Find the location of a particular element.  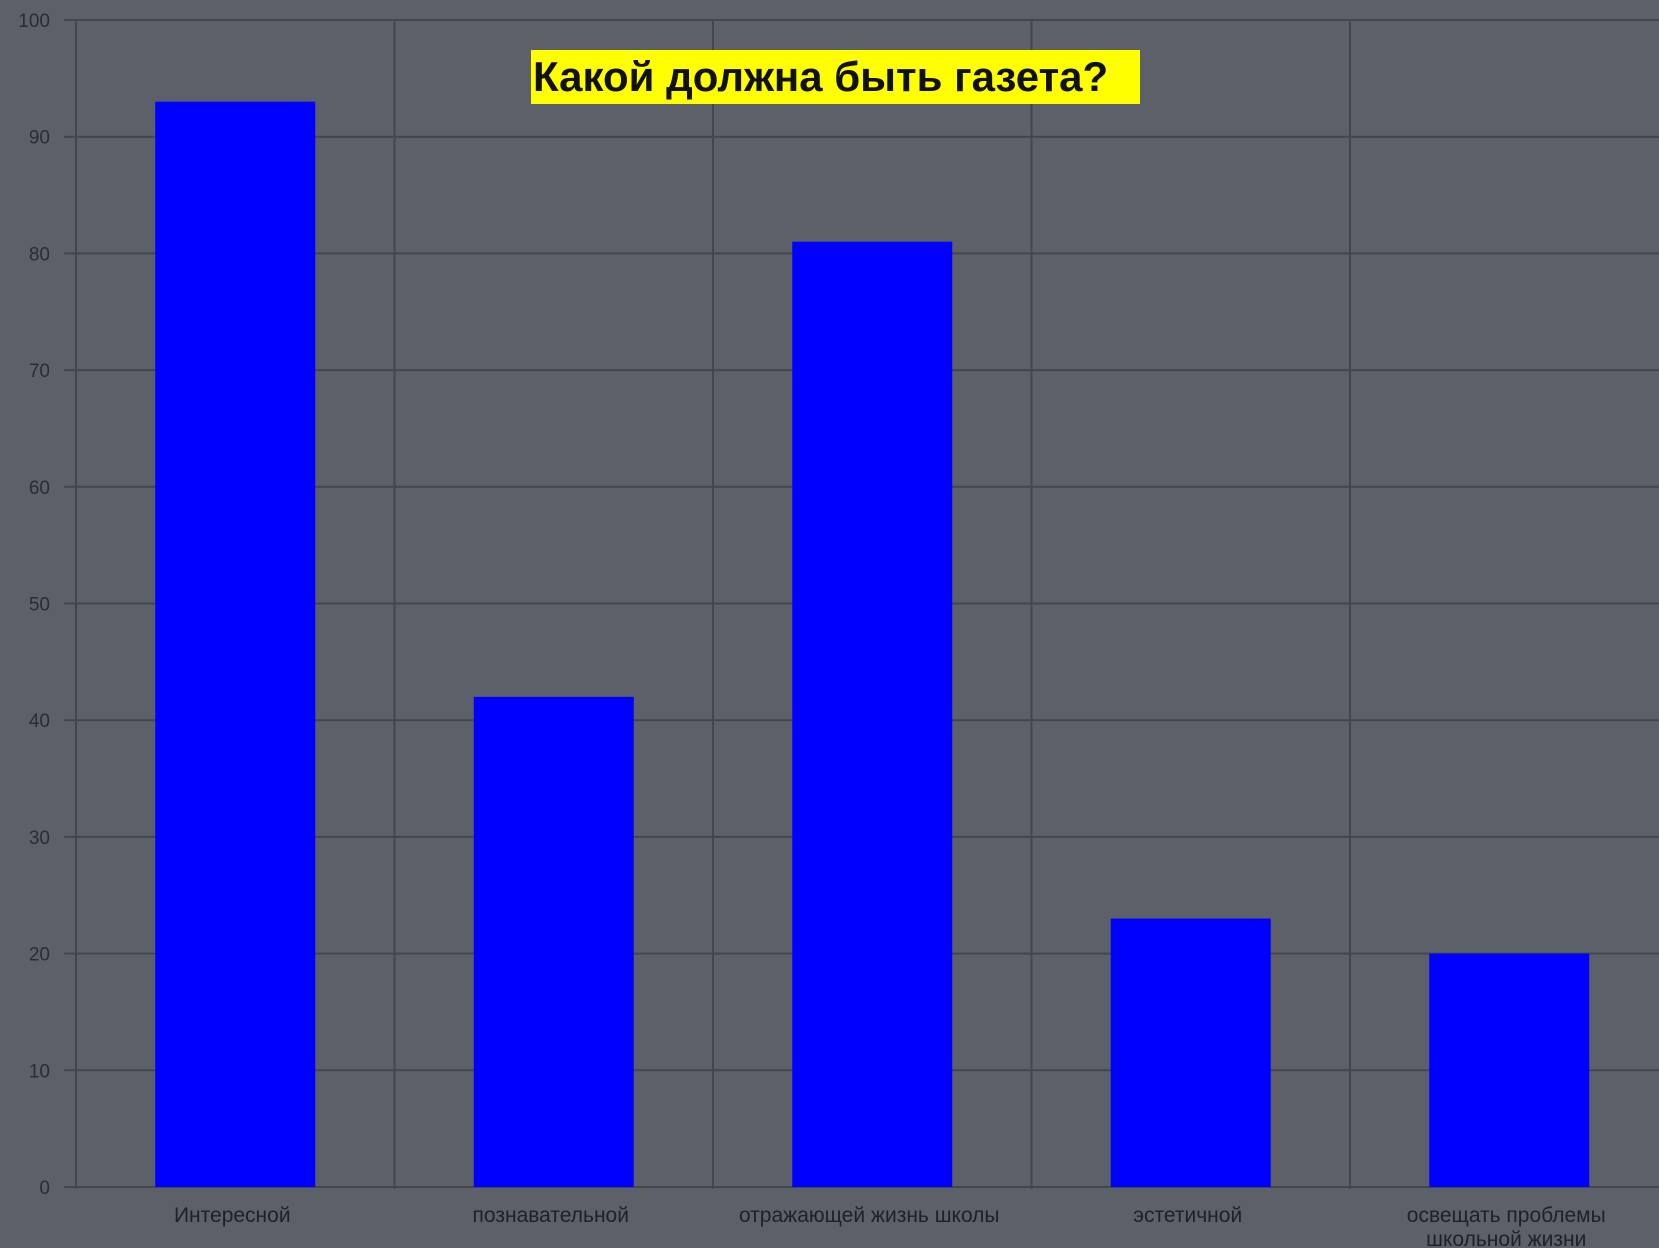

y-tick-label: 70 is located at coordinates (39, 371).